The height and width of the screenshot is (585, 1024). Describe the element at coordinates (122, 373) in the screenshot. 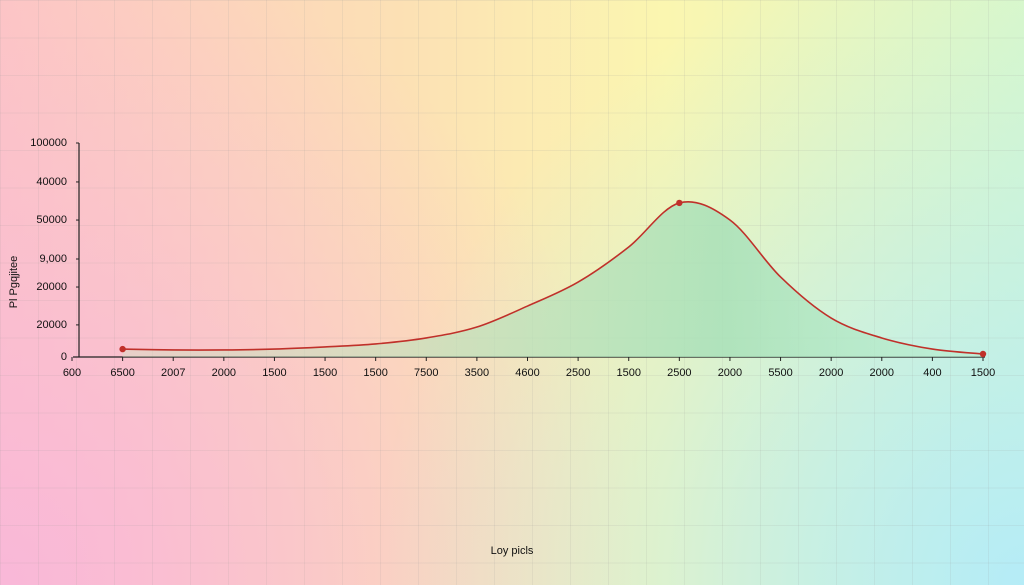

I see `x-tick-label: 6500` at that location.